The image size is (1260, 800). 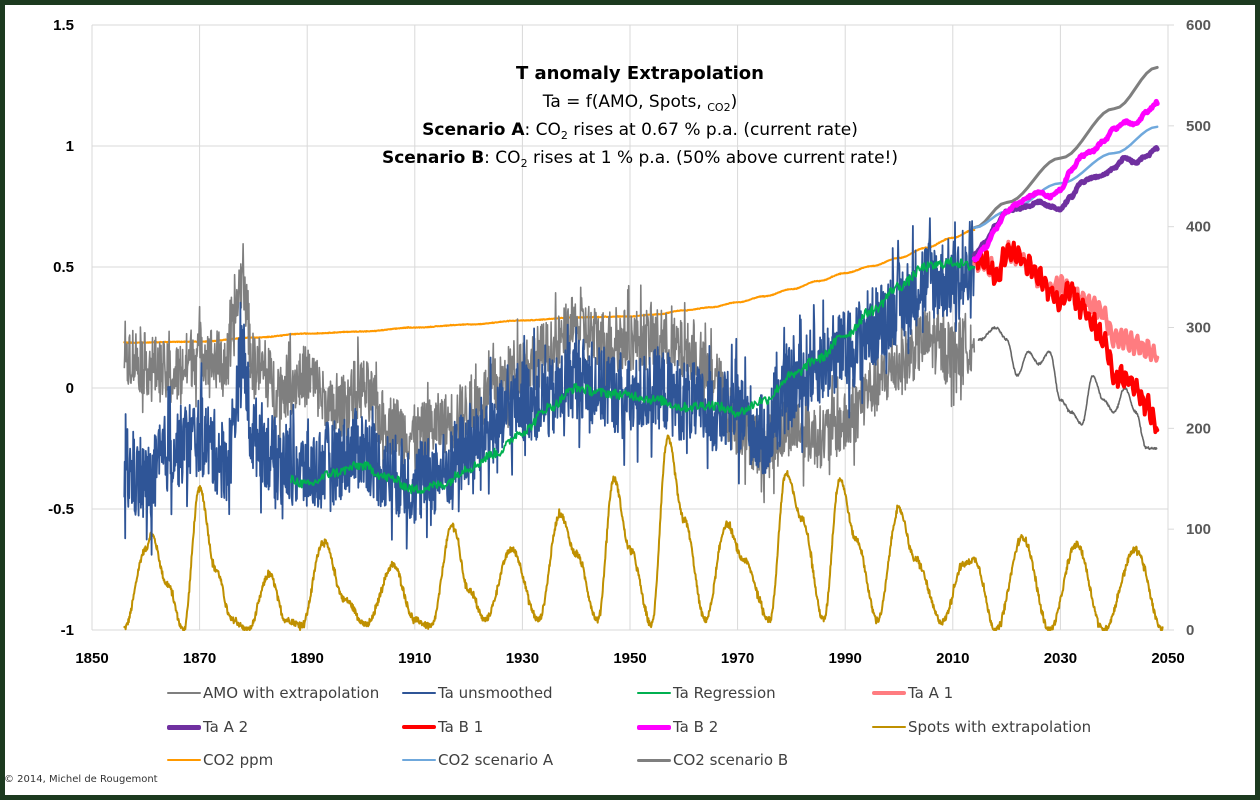 I want to click on legend-label: CO2 ppm, so click(x=238, y=760).